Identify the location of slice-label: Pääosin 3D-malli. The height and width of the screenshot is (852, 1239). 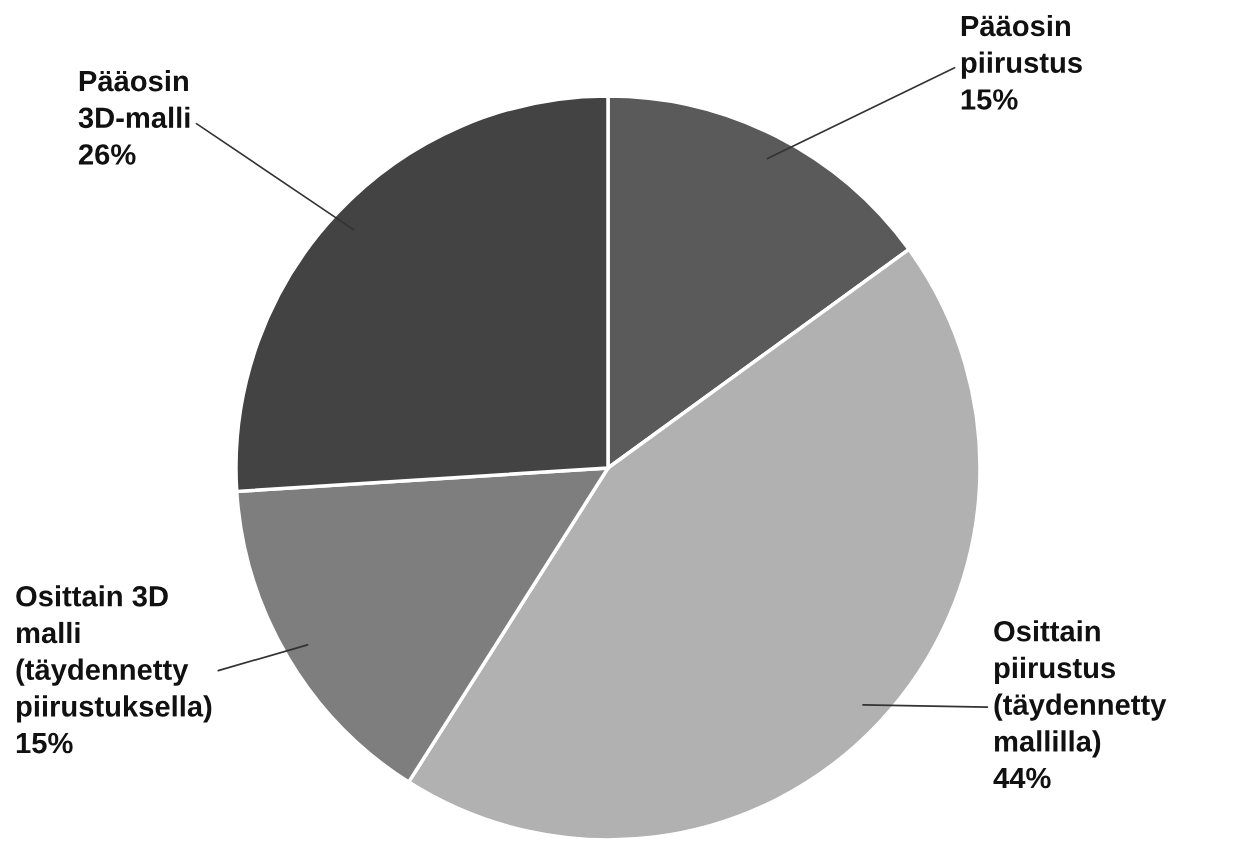
(134, 99).